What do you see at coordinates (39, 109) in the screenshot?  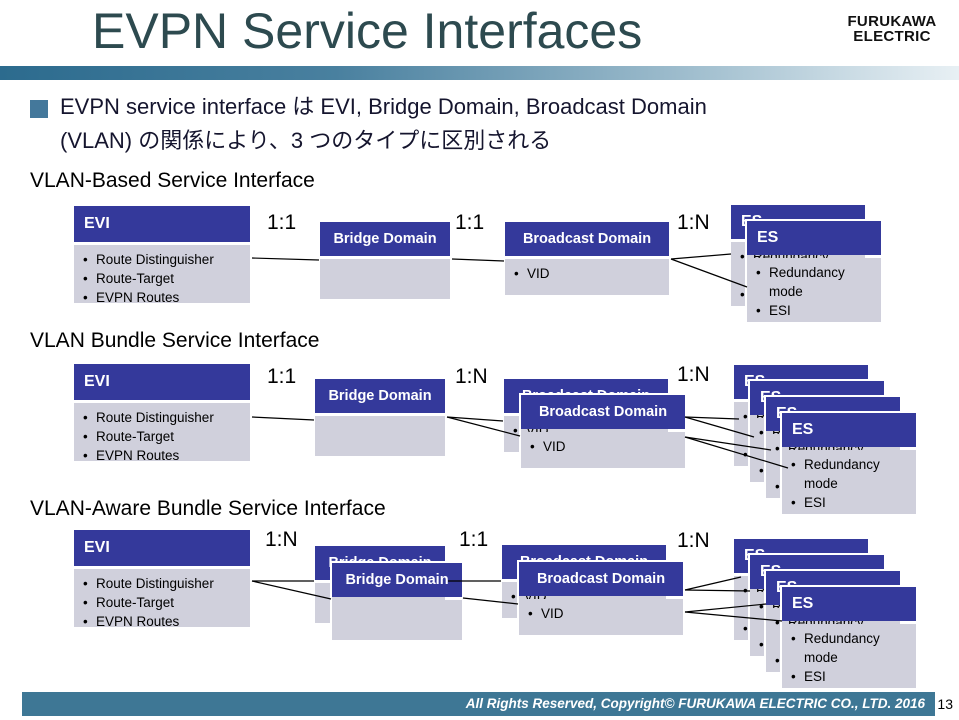 I see `bullet-square-icon` at bounding box center [39, 109].